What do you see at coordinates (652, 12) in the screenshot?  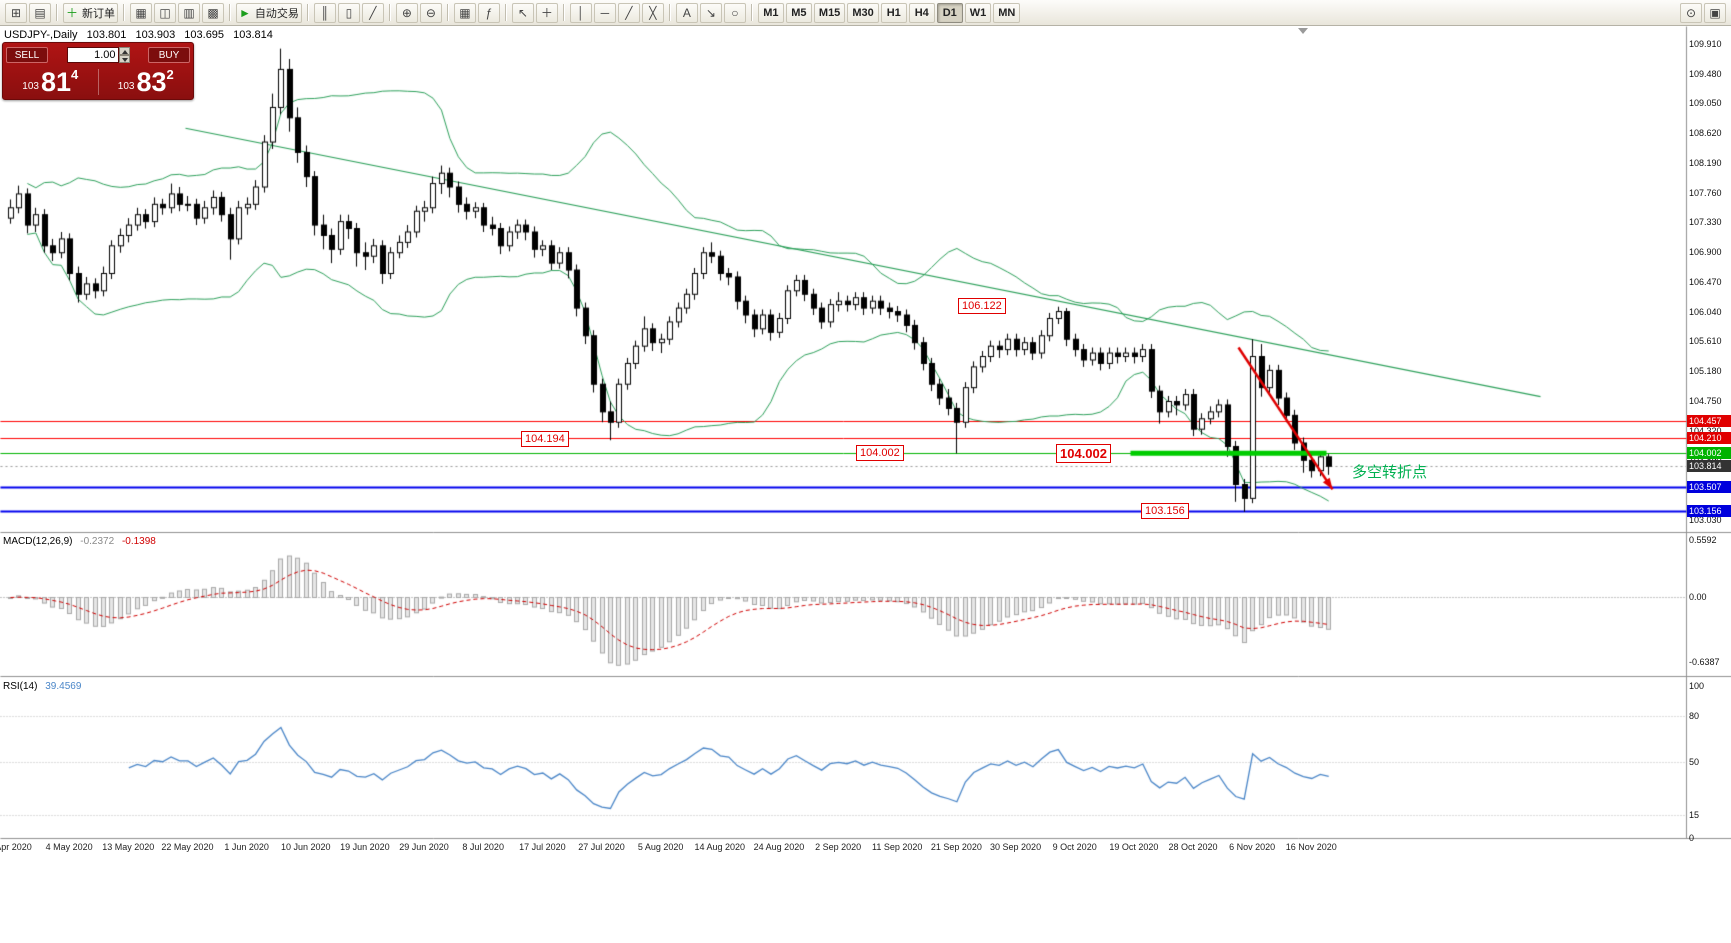 I see `cycle-lines-icon: ╳` at bounding box center [652, 12].